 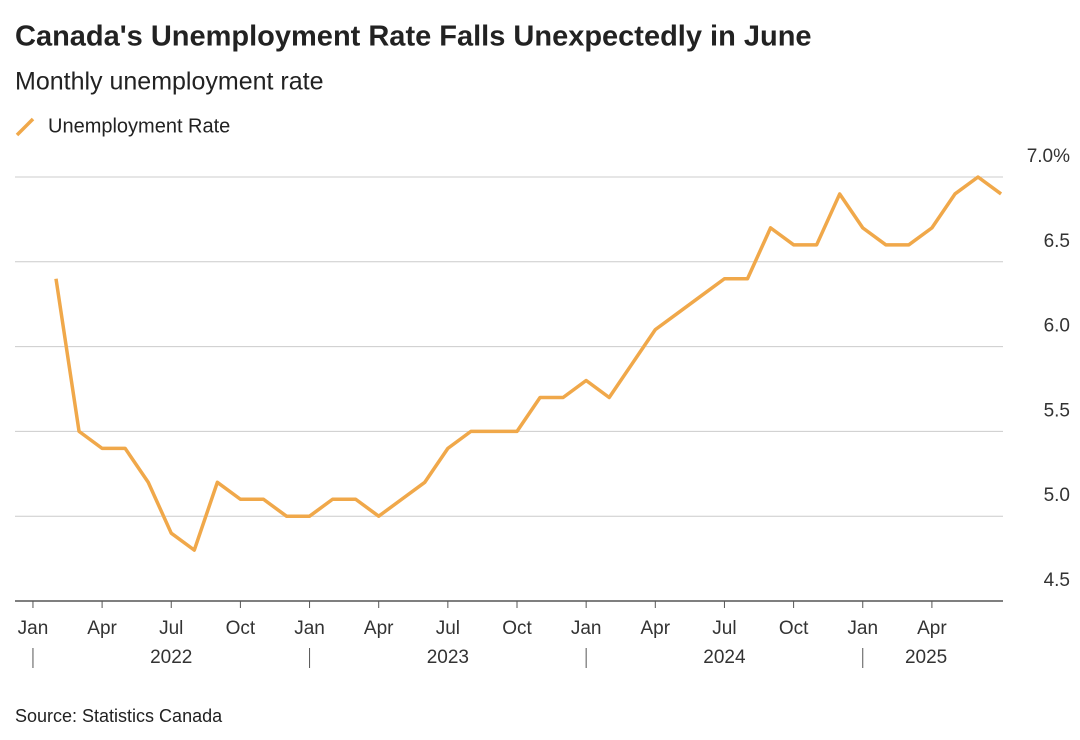 What do you see at coordinates (119, 716) in the screenshot?
I see `source: Source: Statistics Canada` at bounding box center [119, 716].